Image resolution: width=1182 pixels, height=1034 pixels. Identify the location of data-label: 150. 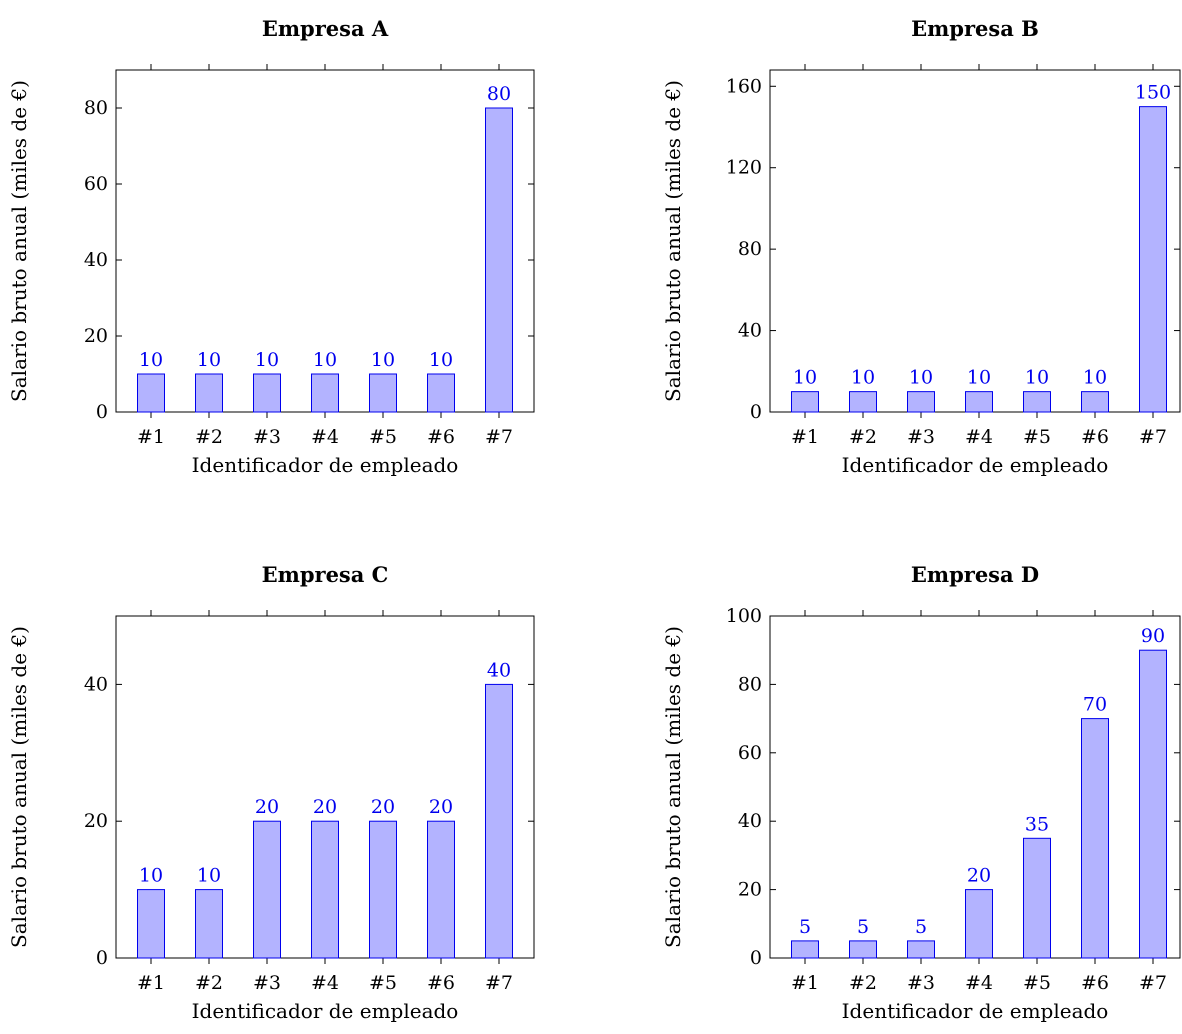
(1153, 93).